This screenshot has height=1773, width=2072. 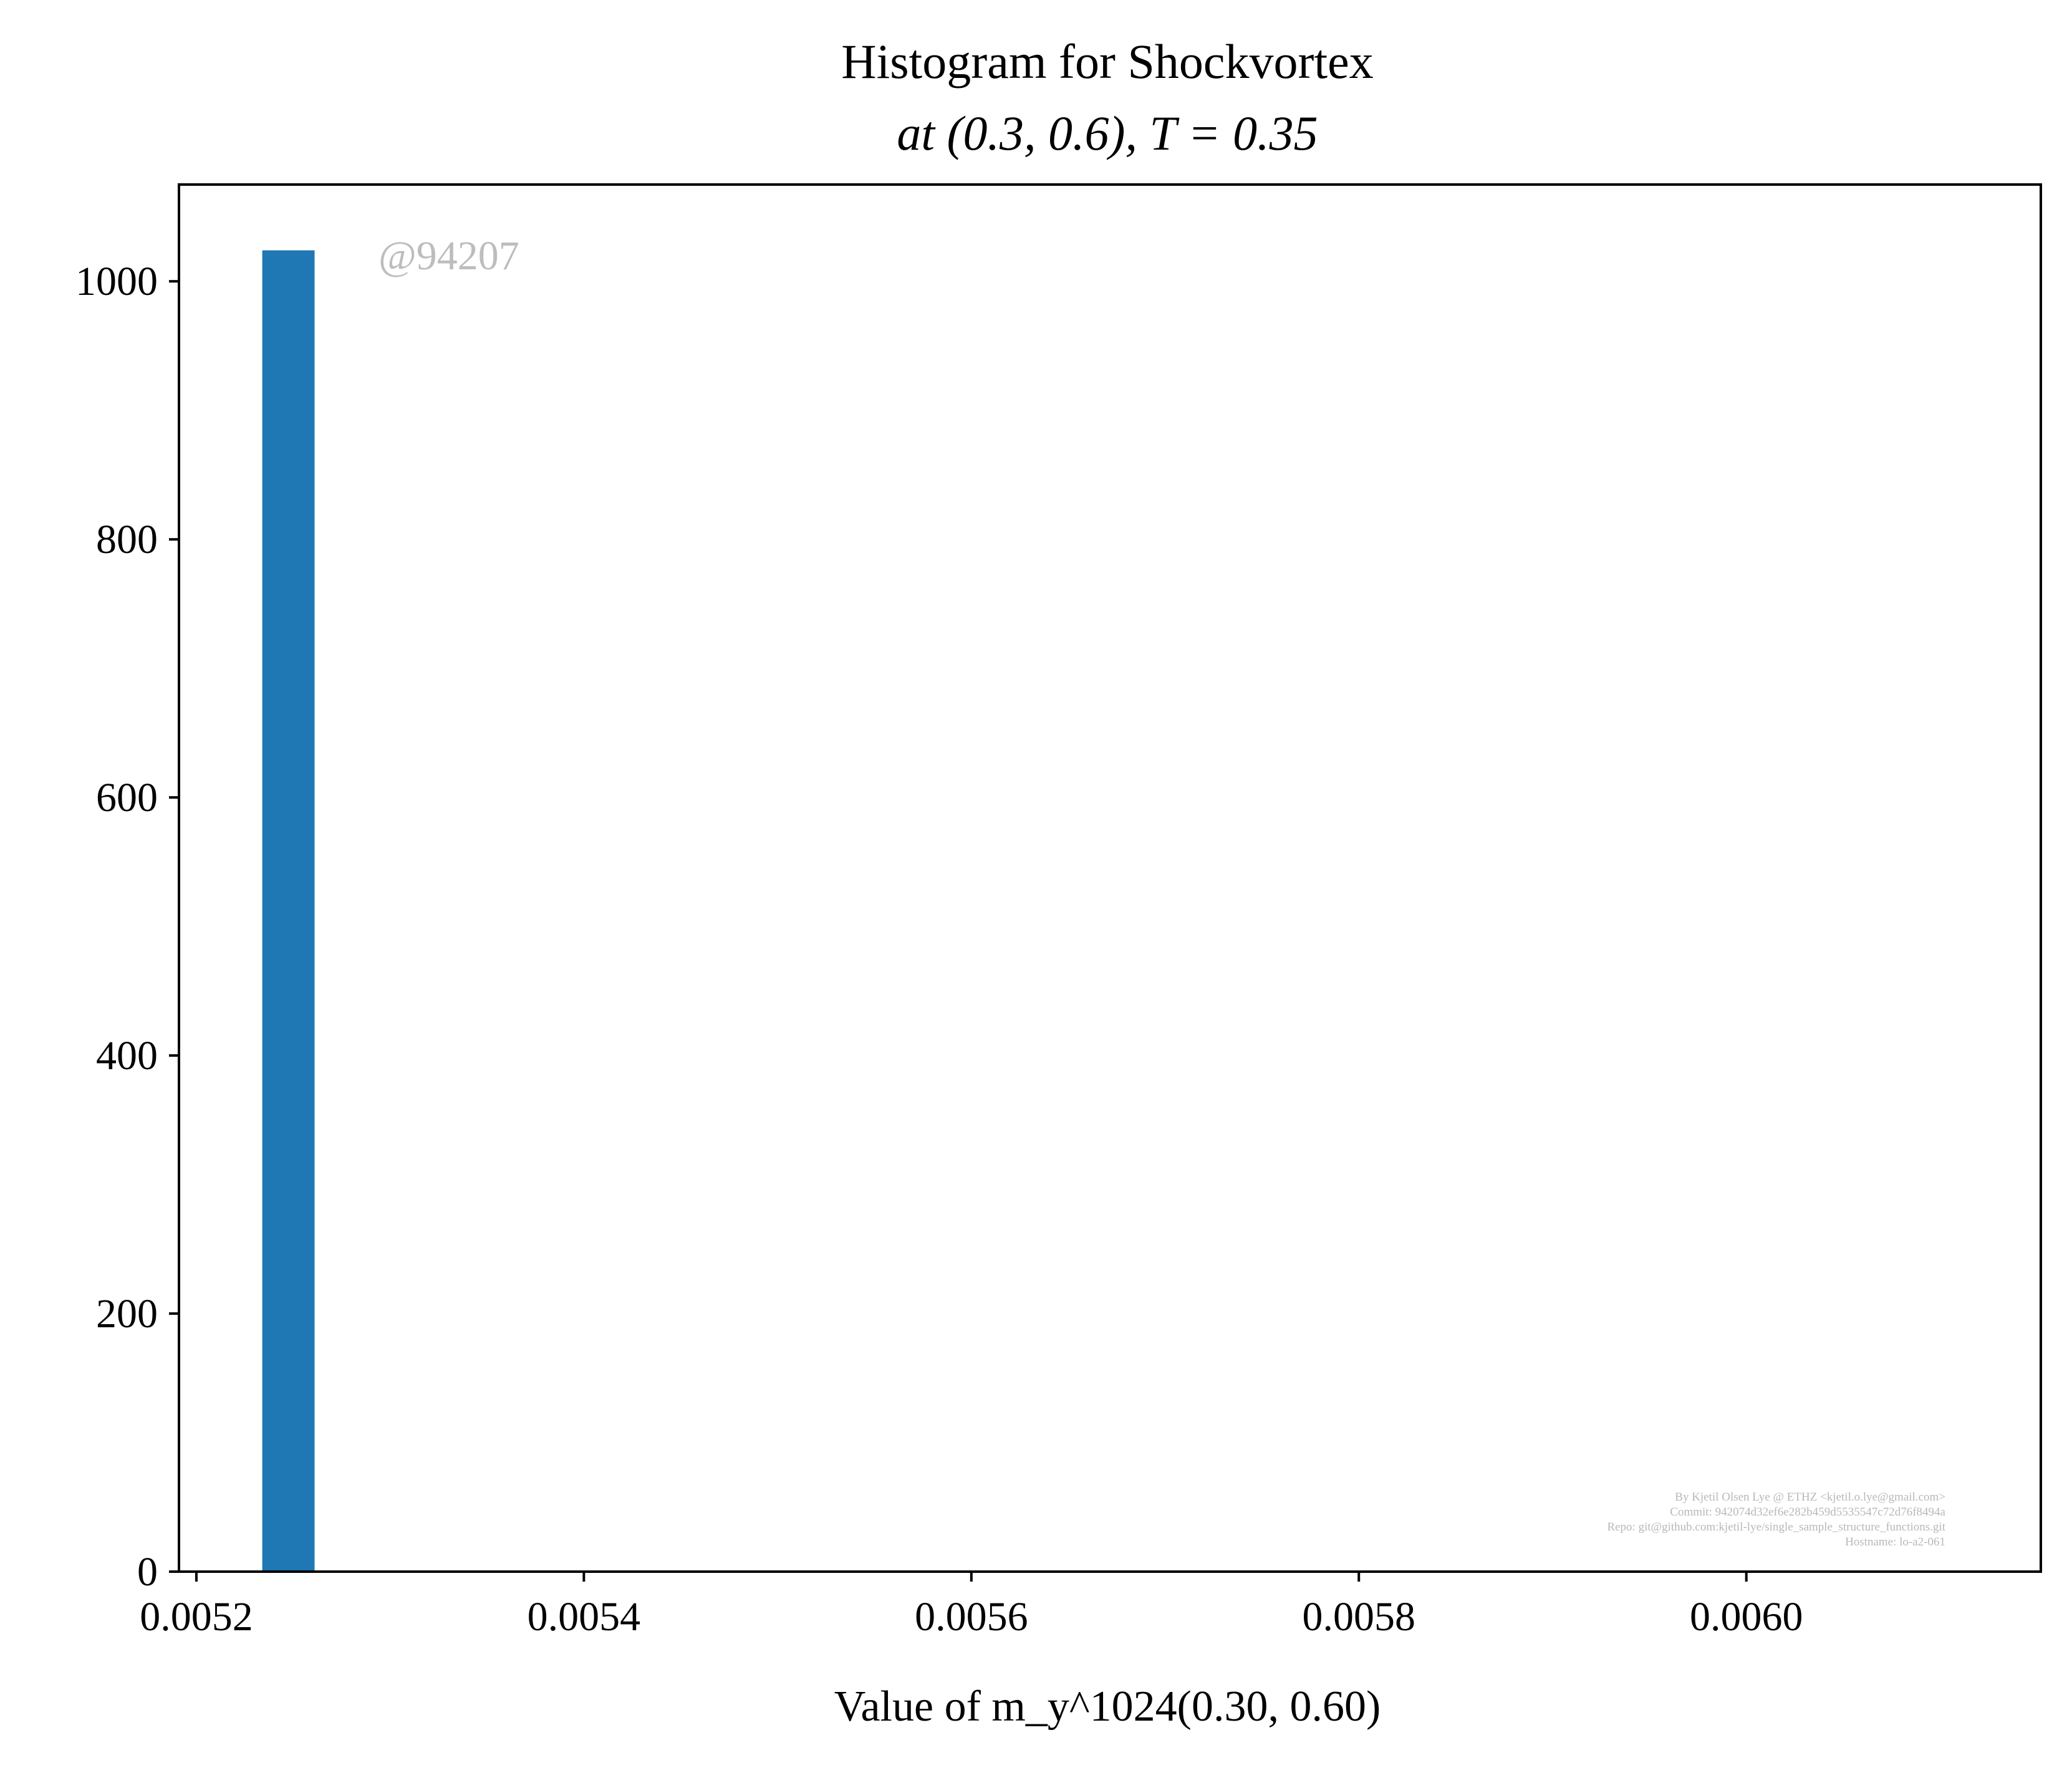 What do you see at coordinates (127, 927) in the screenshot?
I see `y-axis-ticks: 0 200 400 600 800 1000` at bounding box center [127, 927].